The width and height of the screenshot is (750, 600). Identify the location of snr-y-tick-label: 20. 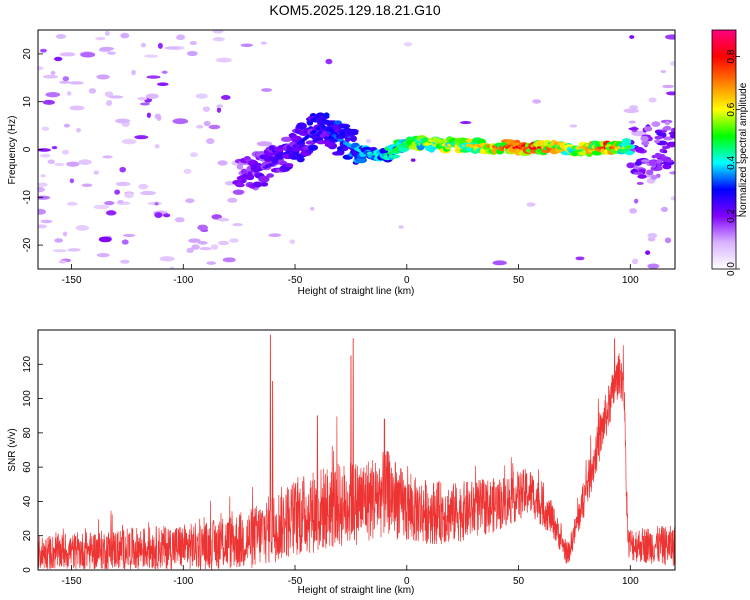
(27, 536).